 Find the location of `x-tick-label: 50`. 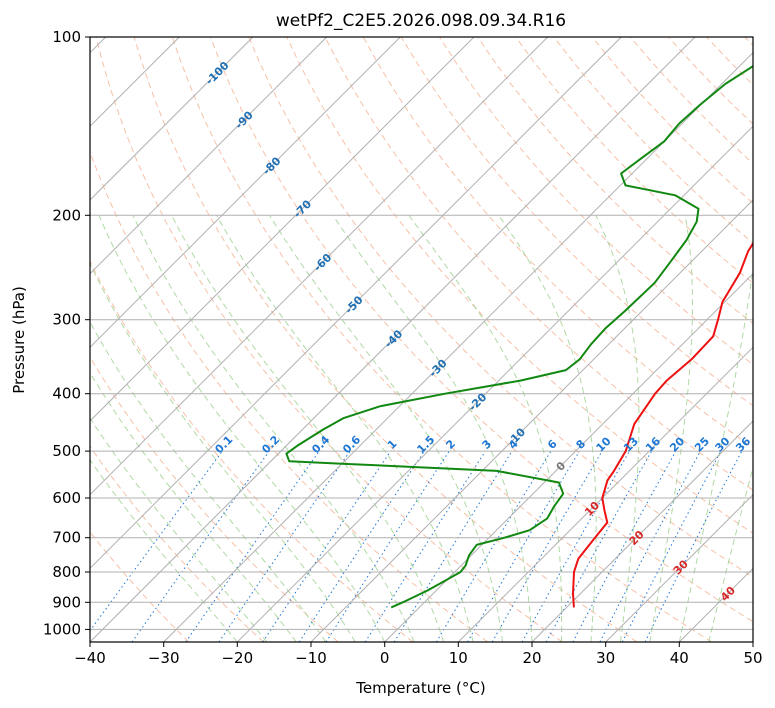

x-tick-label: 50 is located at coordinates (752, 658).